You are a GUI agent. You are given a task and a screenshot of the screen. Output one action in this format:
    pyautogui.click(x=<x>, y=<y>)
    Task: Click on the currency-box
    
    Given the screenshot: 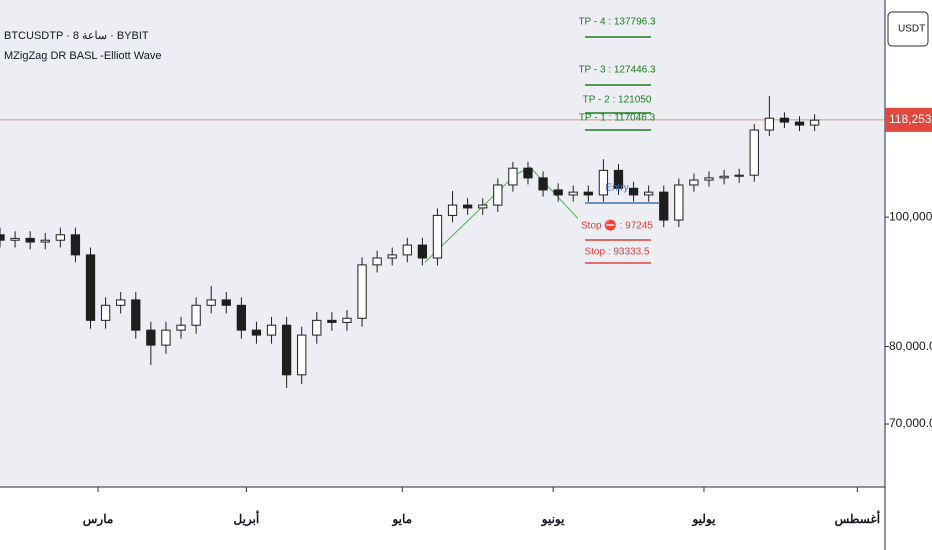 What is the action you would take?
    pyautogui.click(x=908, y=29)
    